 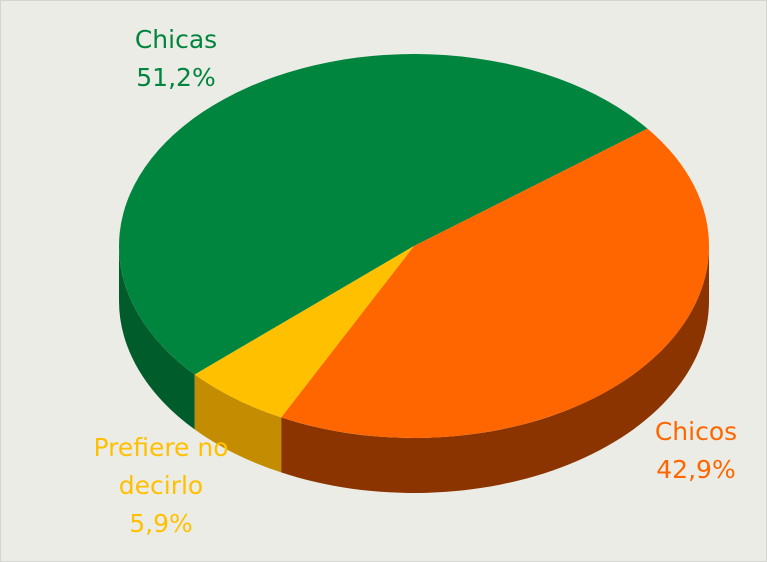 What do you see at coordinates (161, 466) in the screenshot?
I see `category-label: Prefiere no decirlo` at bounding box center [161, 466].